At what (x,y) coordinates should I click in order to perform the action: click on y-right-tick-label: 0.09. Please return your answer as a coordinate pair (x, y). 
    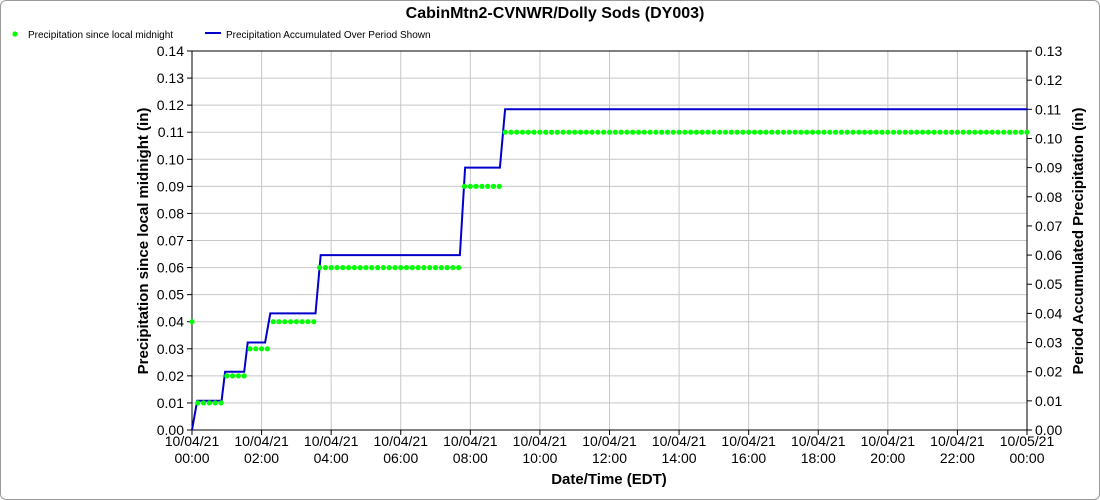
    Looking at the image, I should click on (1048, 168).